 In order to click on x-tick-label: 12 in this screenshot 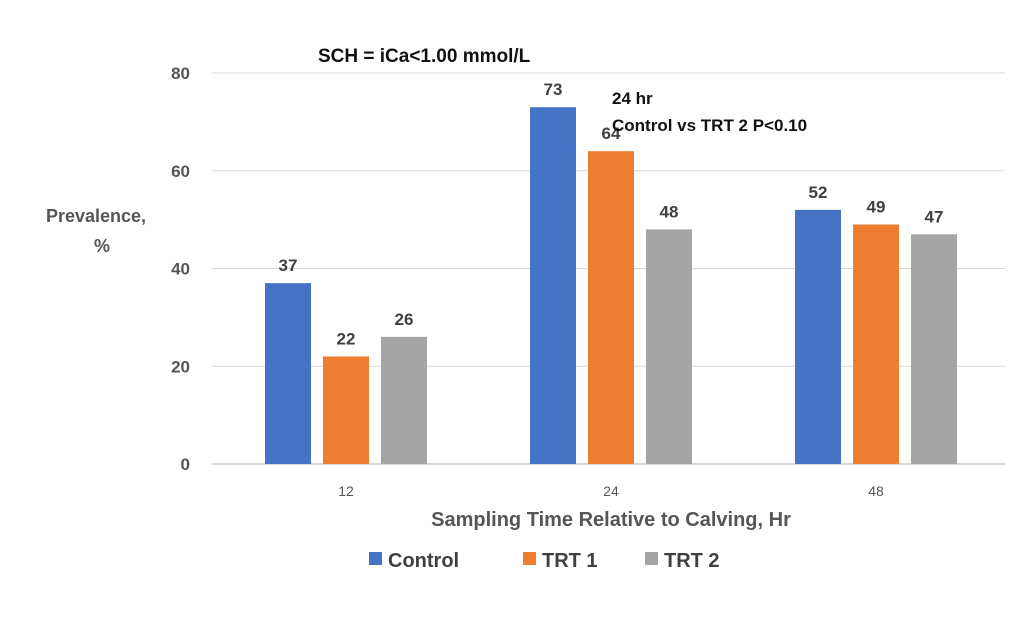, I will do `click(346, 491)`.